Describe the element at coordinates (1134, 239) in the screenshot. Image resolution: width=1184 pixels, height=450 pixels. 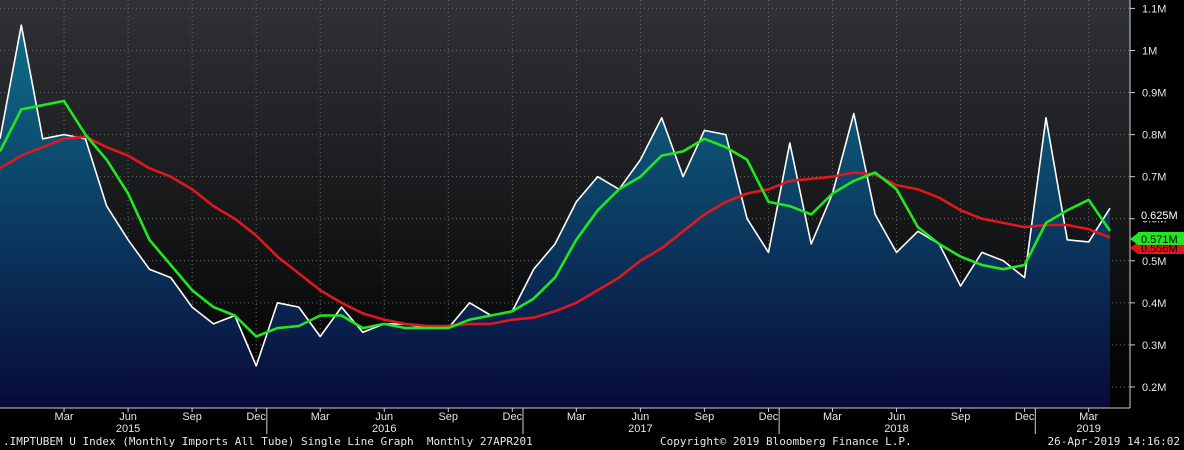
I see `last-value-label-green-pointer` at that location.